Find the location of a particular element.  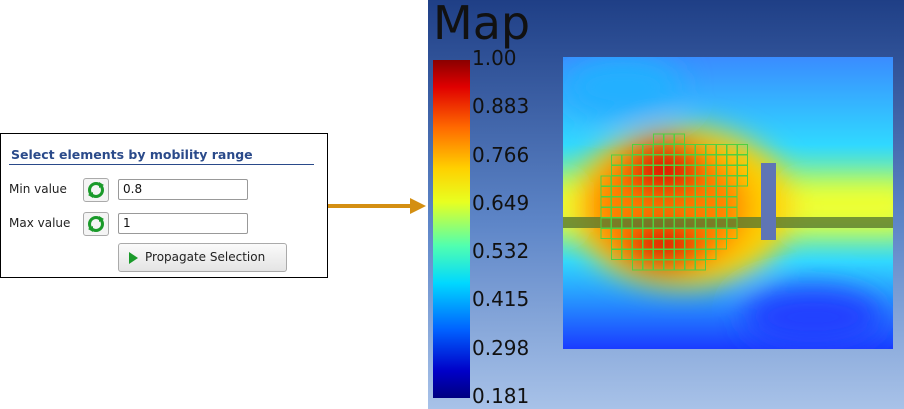

title-underline is located at coordinates (161, 164).